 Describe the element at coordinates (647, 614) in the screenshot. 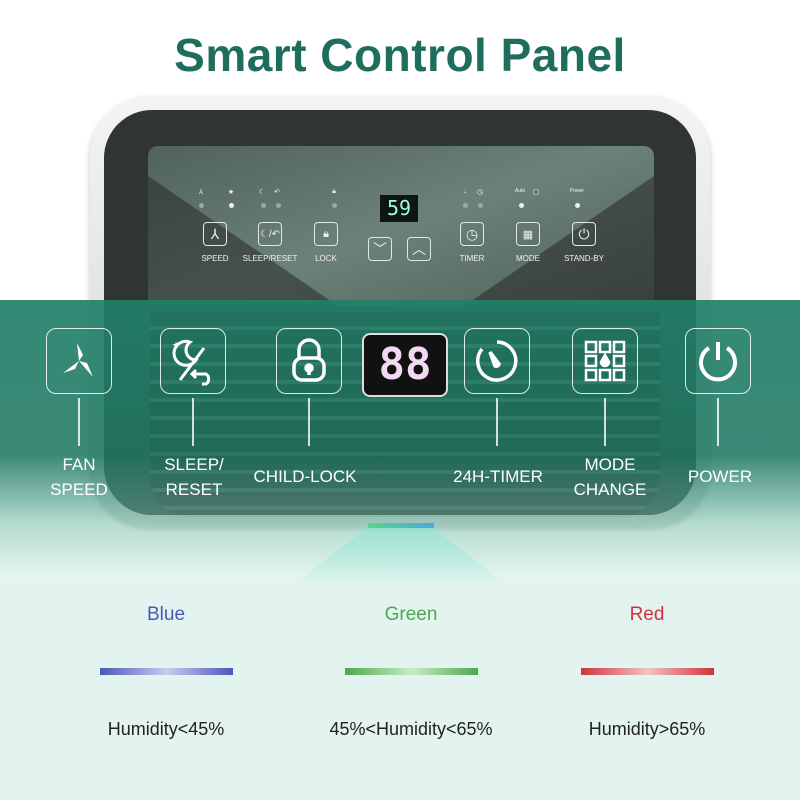

I see `red-label: Red` at that location.